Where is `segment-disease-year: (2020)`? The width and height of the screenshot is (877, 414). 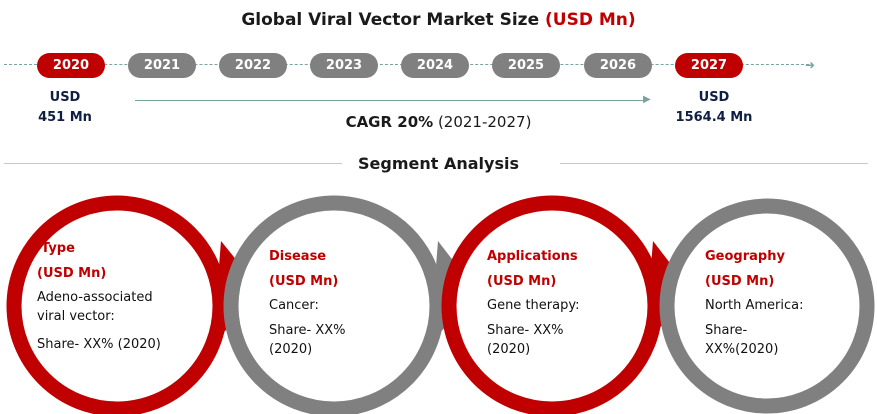 segment-disease-year: (2020) is located at coordinates (291, 349).